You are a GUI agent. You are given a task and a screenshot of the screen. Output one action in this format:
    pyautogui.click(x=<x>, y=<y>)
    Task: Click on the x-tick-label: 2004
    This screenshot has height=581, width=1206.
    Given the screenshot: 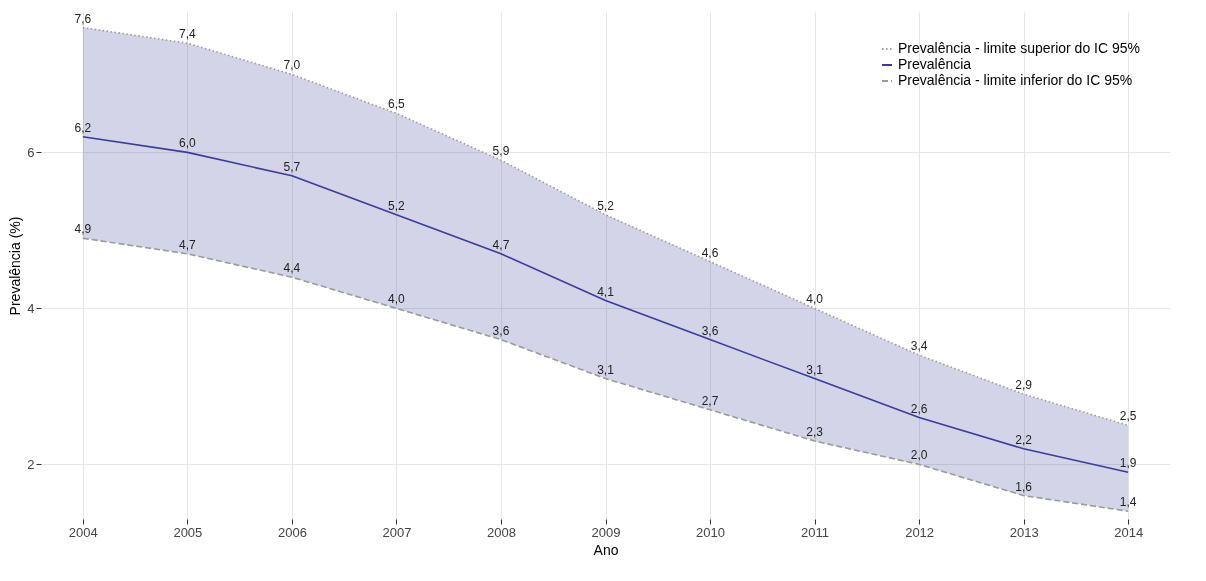 What is the action you would take?
    pyautogui.click(x=83, y=532)
    